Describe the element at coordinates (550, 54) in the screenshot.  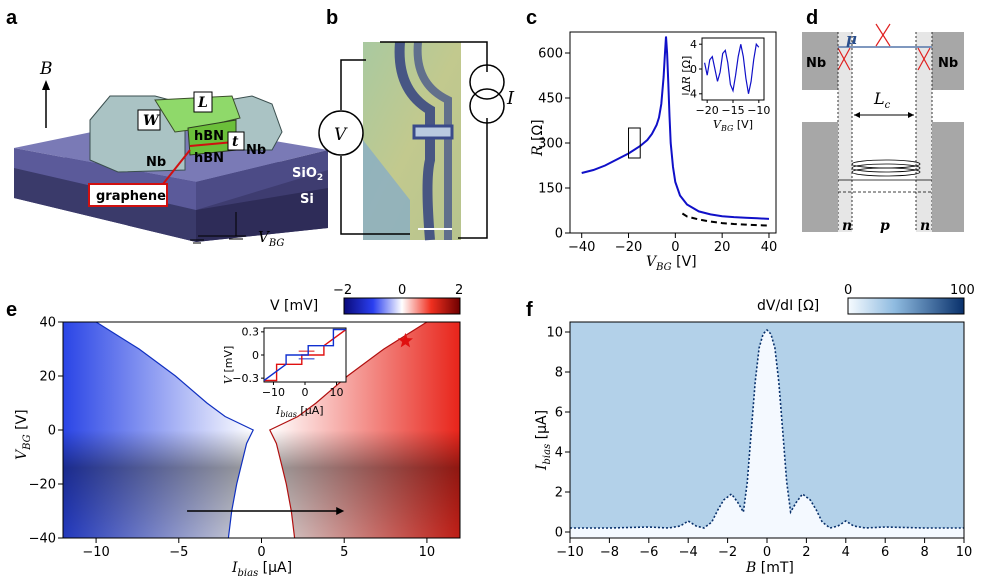
I see `y-tick-label: 600` at that location.